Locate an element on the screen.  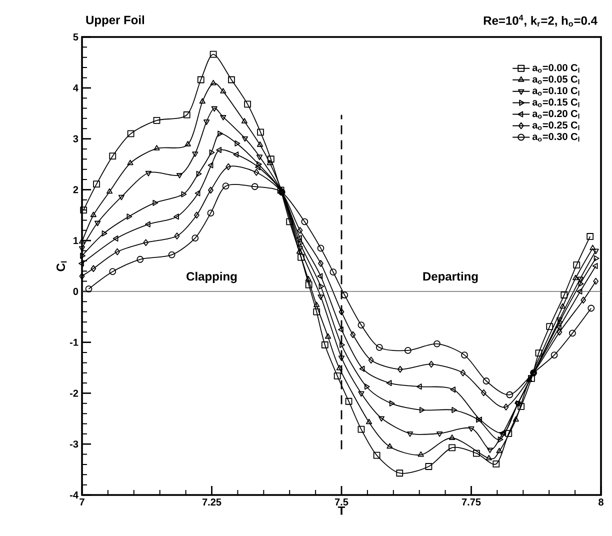
legend-label: a$_{o}$=0.15 C$_{l}$ is located at coordinates (556, 103).